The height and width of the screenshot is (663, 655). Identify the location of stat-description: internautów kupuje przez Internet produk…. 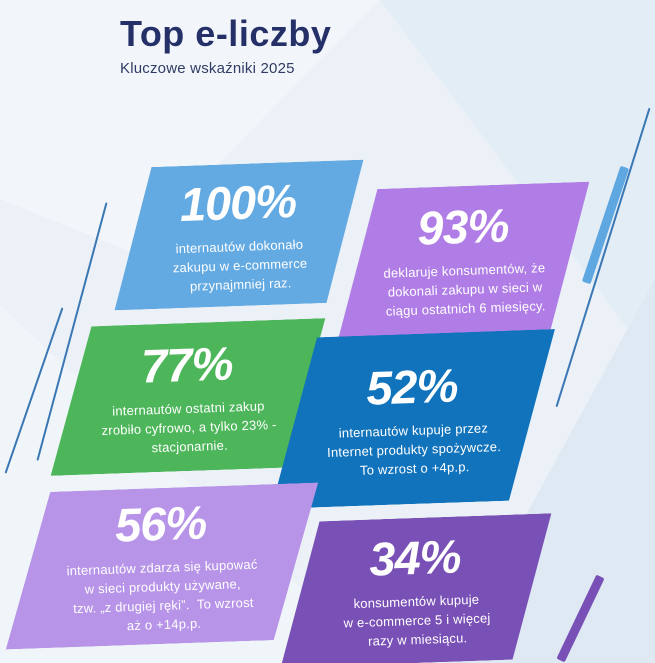
(414, 448).